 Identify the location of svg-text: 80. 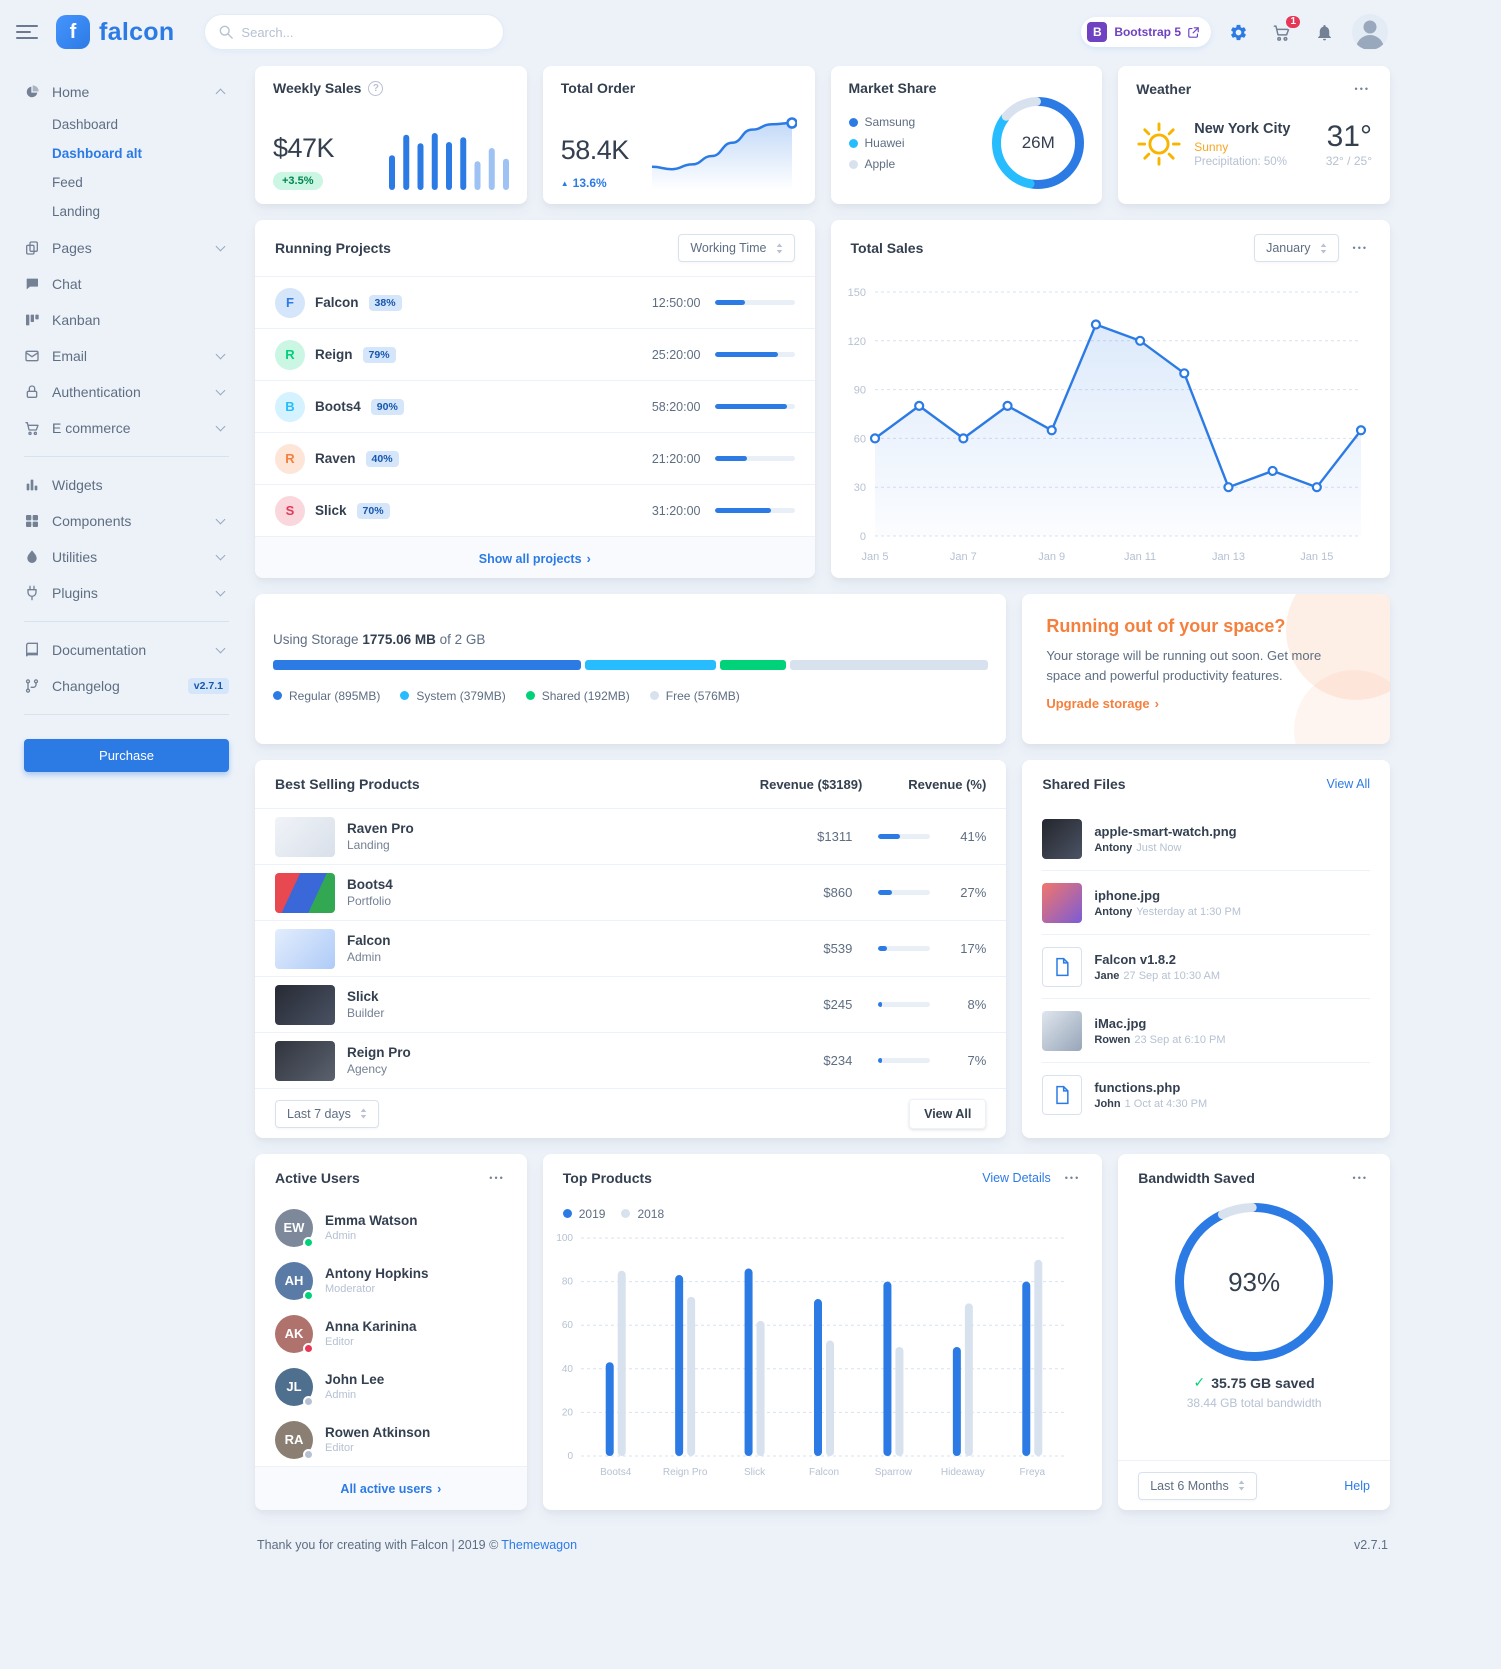
(568, 1282).